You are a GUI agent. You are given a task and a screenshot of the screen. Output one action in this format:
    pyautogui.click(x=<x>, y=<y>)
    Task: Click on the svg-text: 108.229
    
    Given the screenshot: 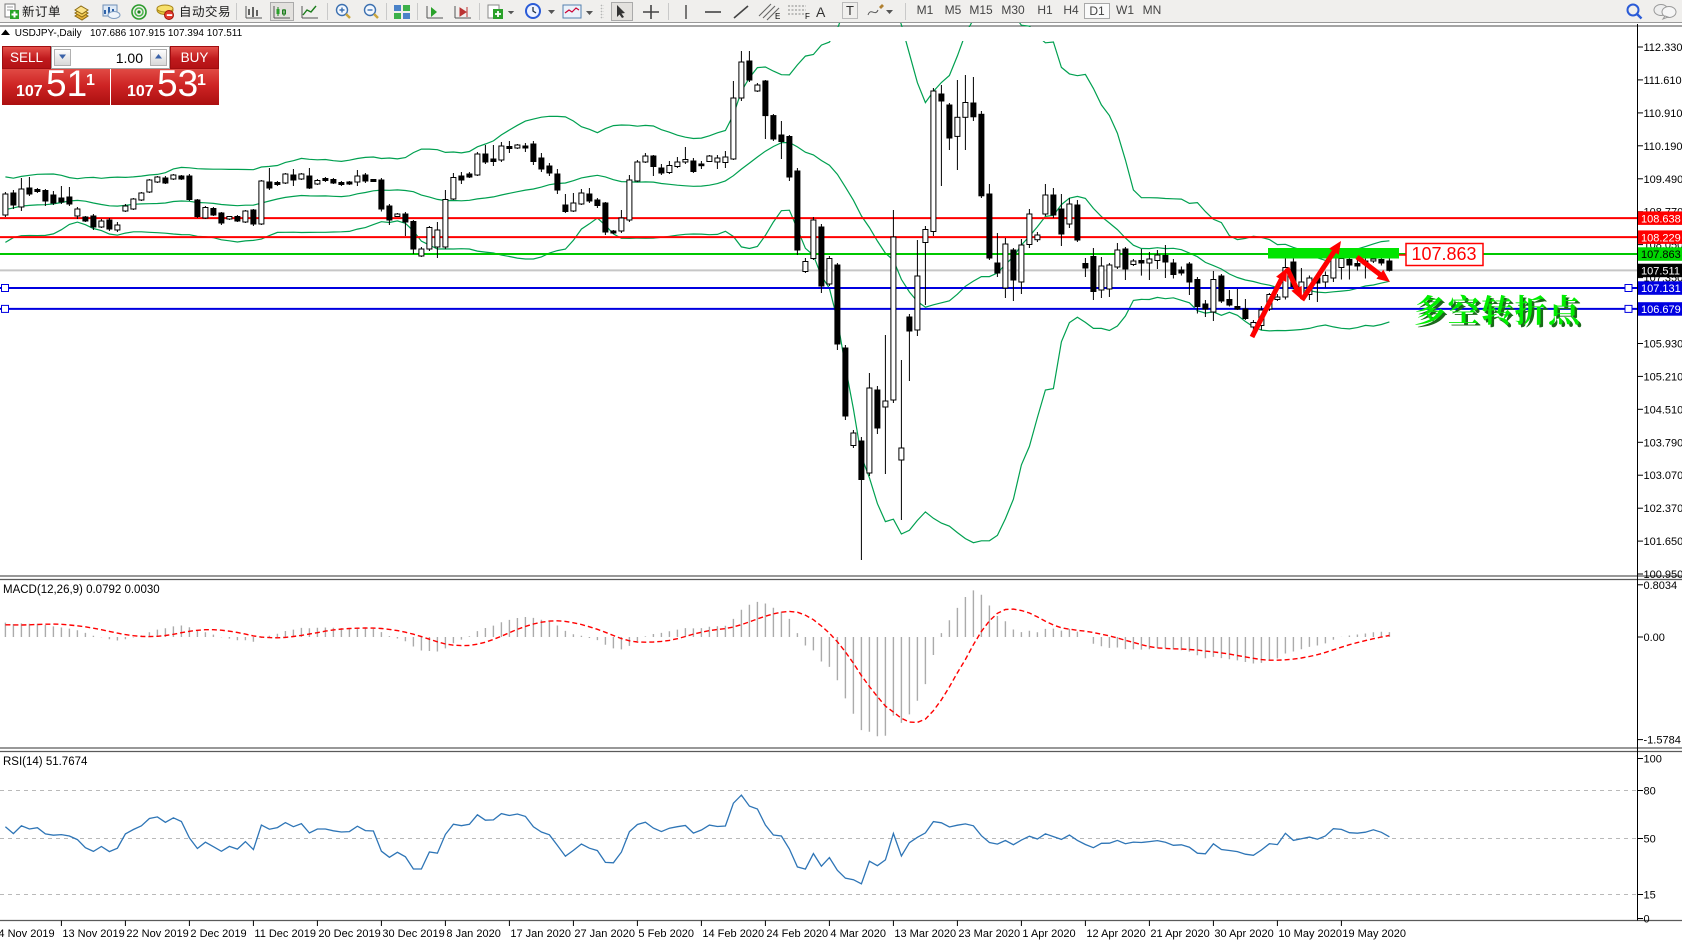 What is the action you would take?
    pyautogui.click(x=1661, y=238)
    